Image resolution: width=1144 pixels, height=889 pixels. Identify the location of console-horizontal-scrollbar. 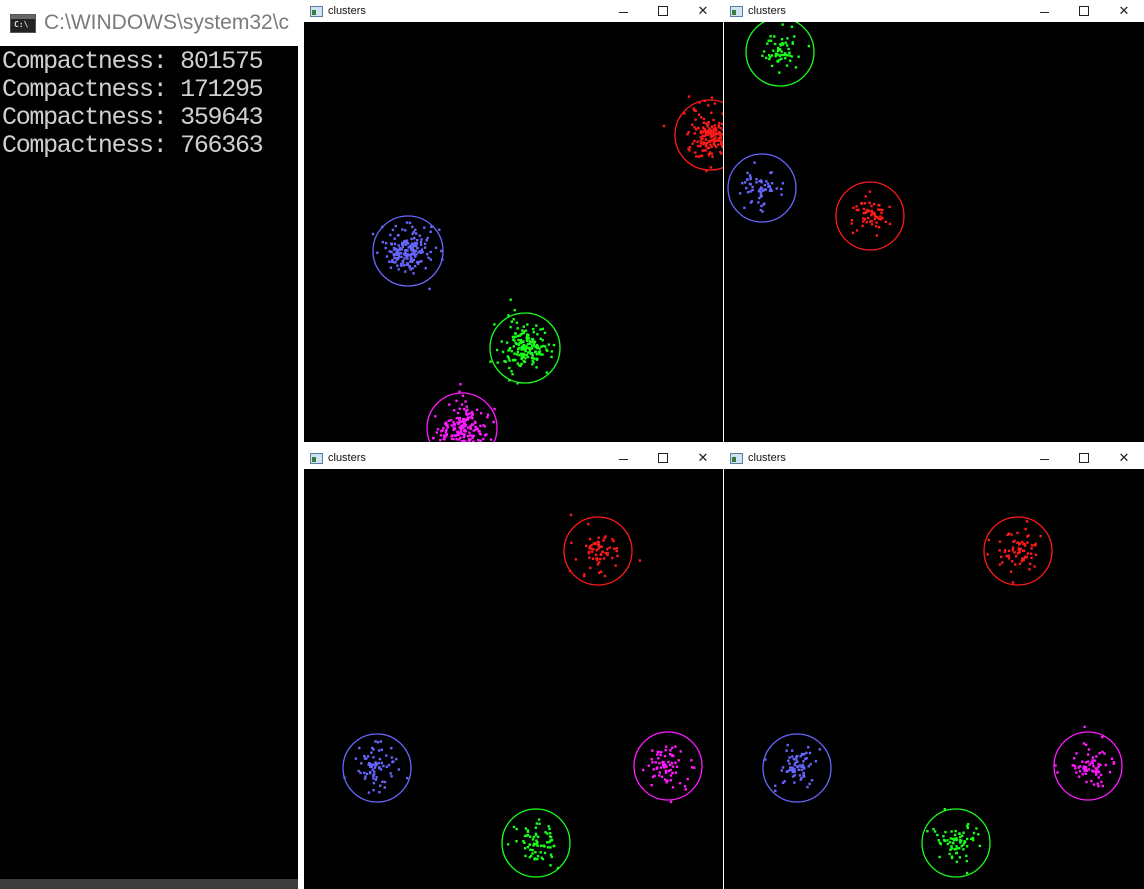
(149, 884).